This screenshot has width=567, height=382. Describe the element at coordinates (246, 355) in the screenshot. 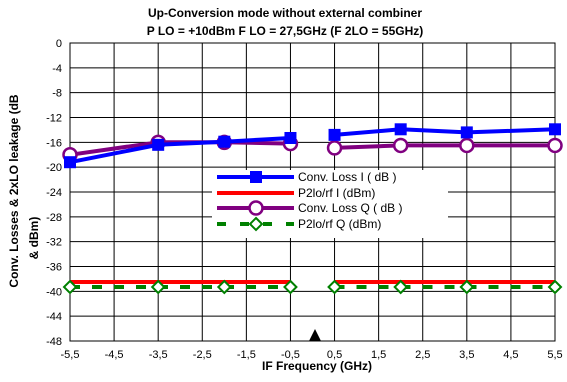

I see `x-tick-label: -1,5` at that location.